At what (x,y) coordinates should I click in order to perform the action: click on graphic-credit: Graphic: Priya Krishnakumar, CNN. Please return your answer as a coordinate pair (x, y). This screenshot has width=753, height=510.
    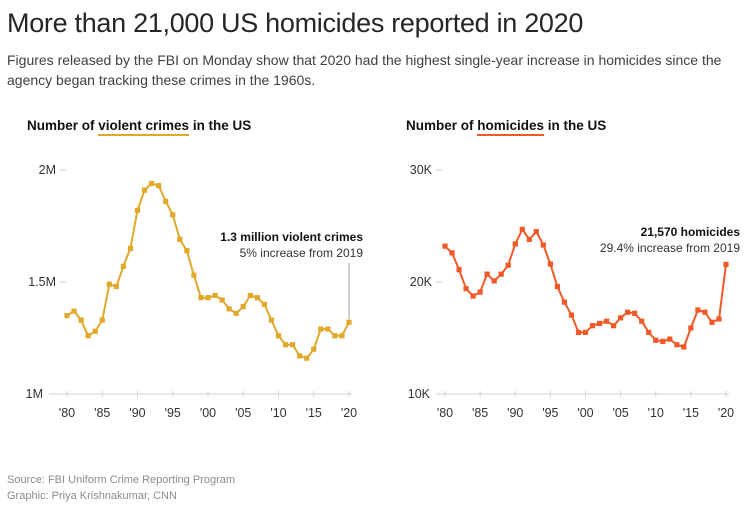
    Looking at the image, I should click on (92, 496).